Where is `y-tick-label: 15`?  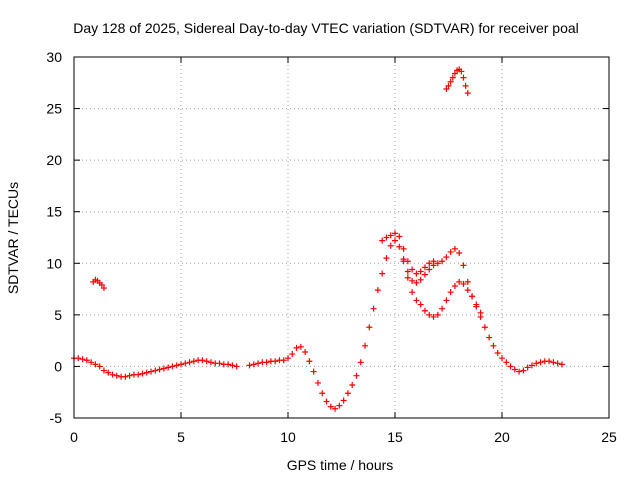 y-tick-label: 15 is located at coordinates (54, 212).